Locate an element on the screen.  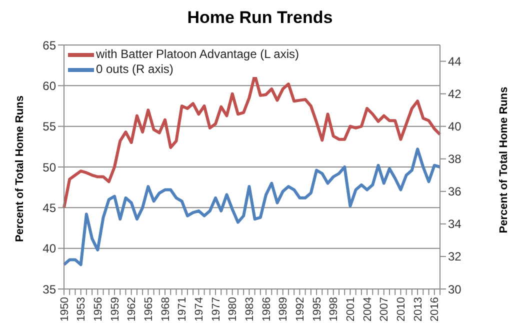
x-tick-label: 1998 is located at coordinates (334, 309).